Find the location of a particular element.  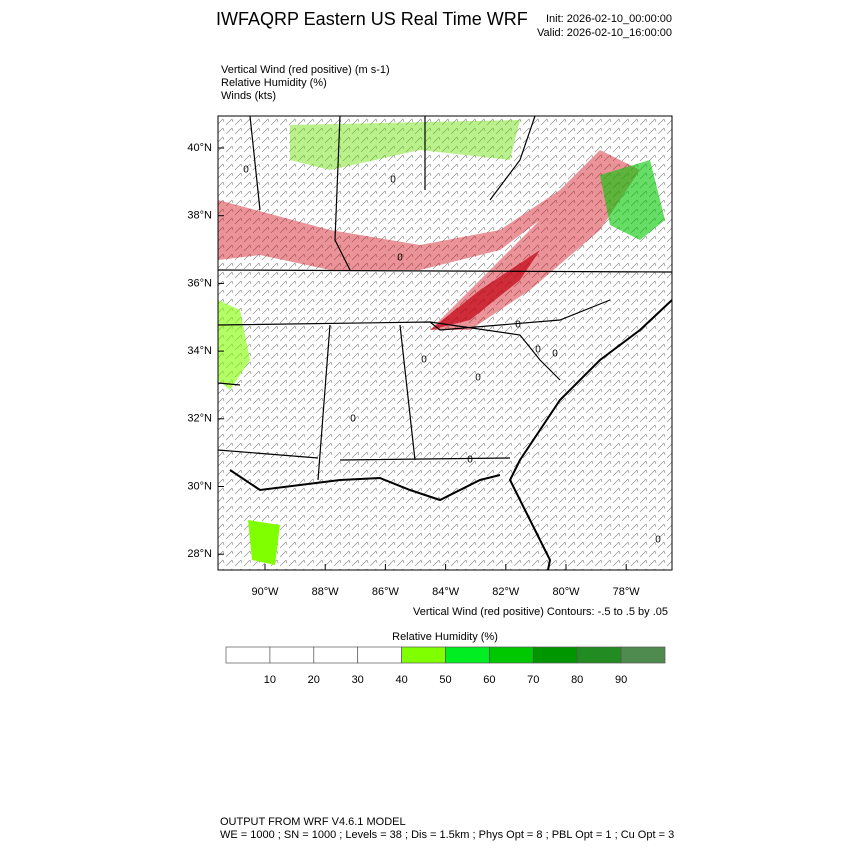

init-time: Init: 2026-02-10_00:00:00 is located at coordinates (609, 19).